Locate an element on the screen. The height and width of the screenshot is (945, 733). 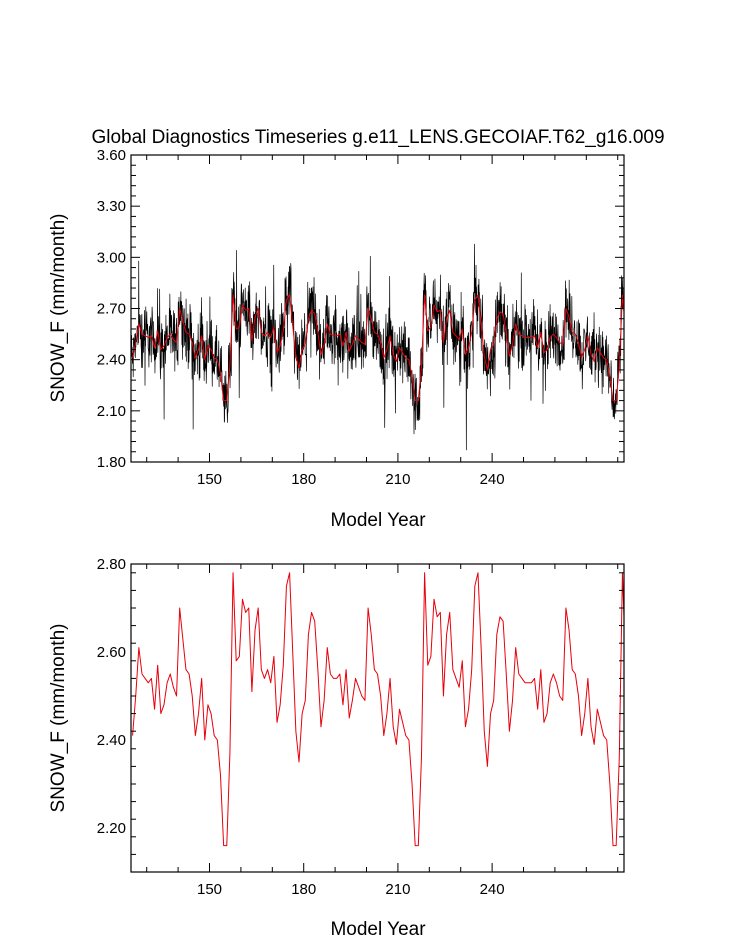
y-axis-title-top: SNOW_F (mm/month) is located at coordinates (58, 308).